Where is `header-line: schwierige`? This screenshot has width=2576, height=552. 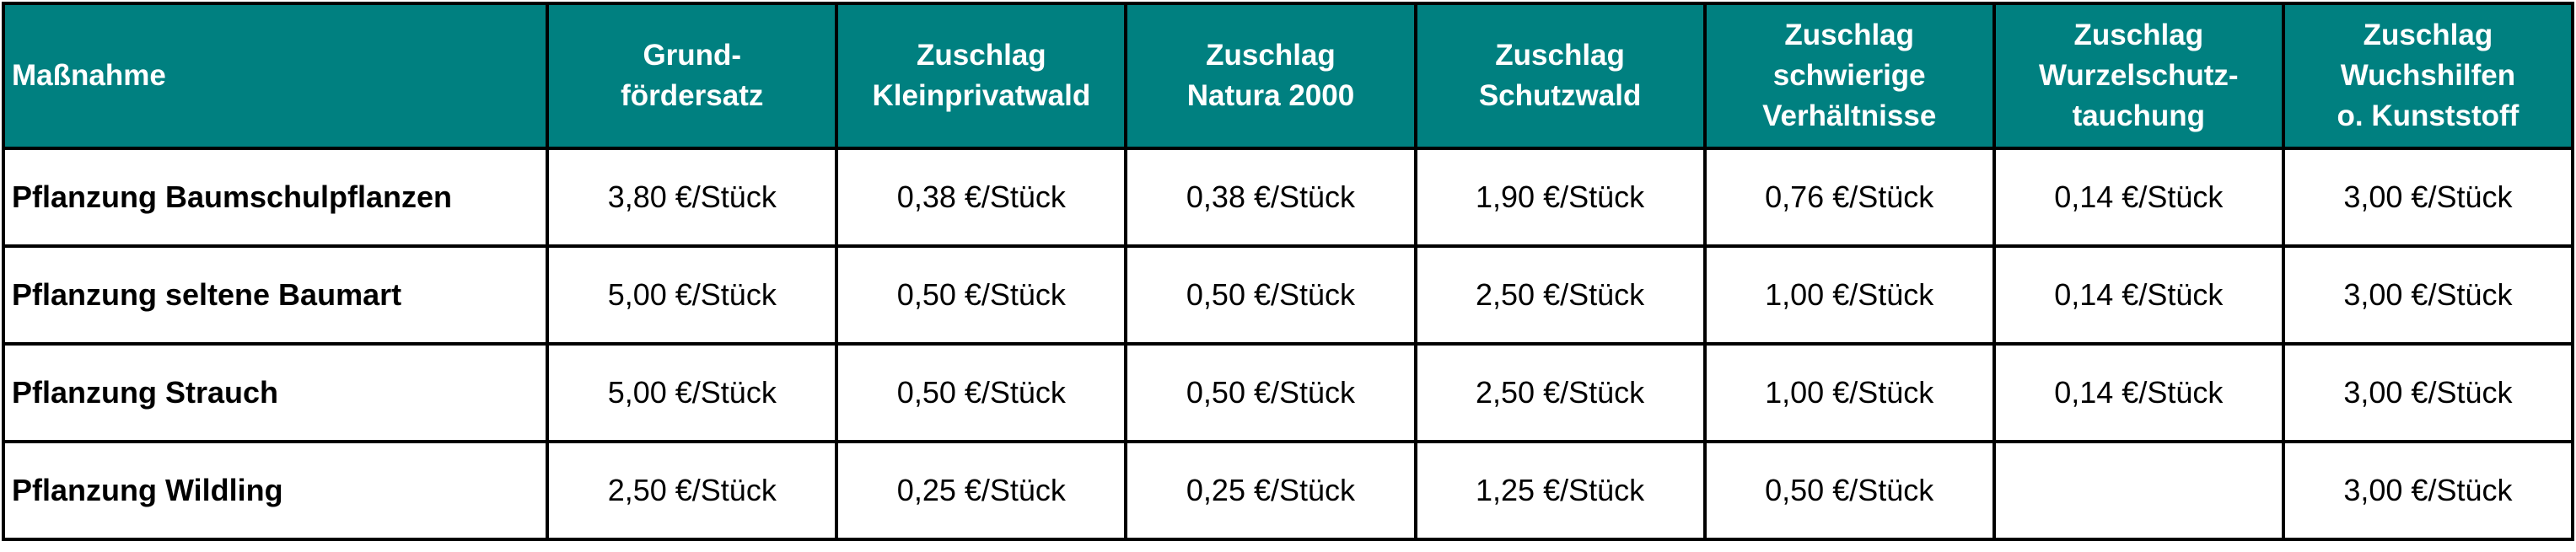 header-line: schwierige is located at coordinates (1849, 75).